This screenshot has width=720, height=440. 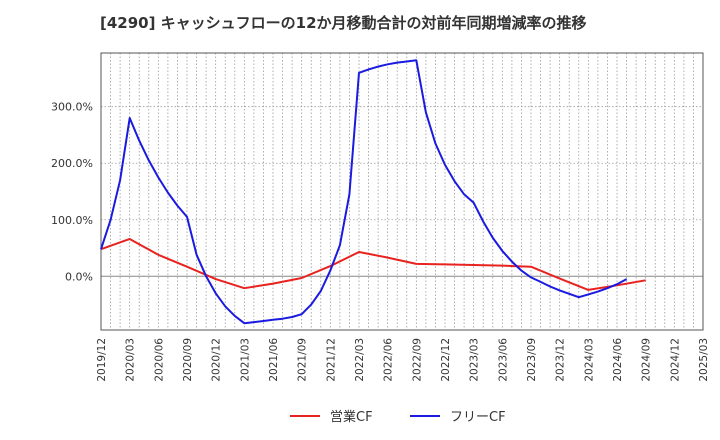 I want to click on y-tick-label: 300.0%, so click(x=72, y=107).